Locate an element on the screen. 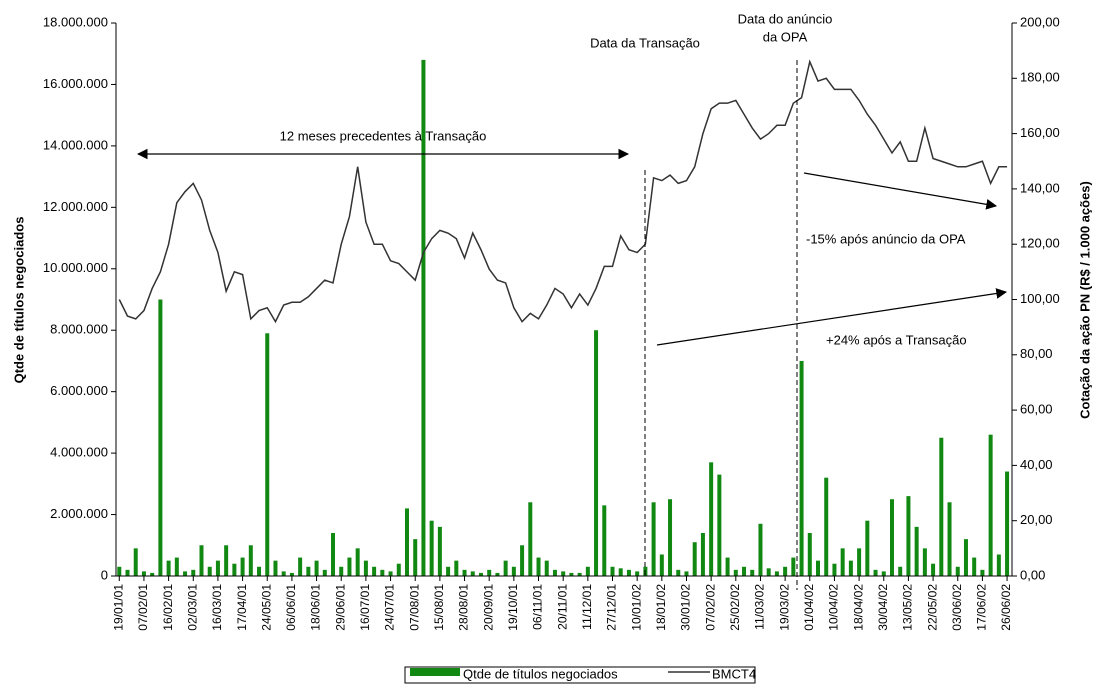  x-tick-label: 19/03/02 is located at coordinates (784, 607).